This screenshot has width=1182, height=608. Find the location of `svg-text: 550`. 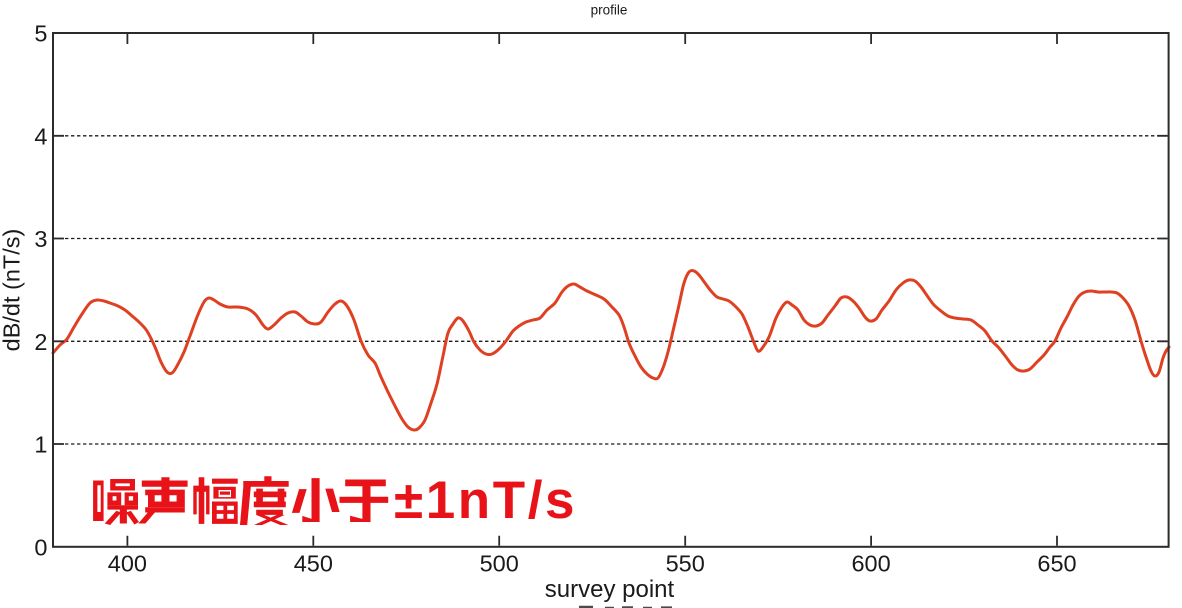

svg-text: 550 is located at coordinates (685, 564).